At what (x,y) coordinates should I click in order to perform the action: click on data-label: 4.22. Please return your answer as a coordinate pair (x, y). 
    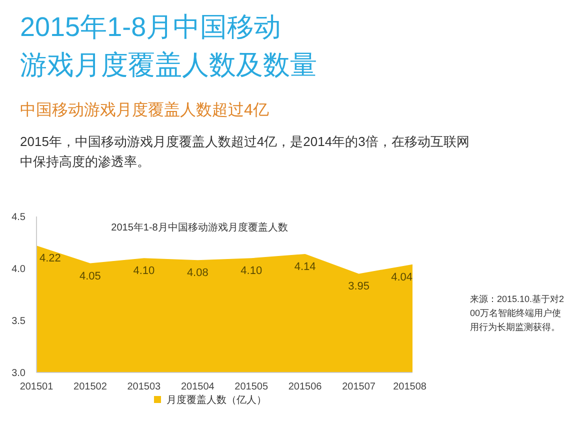
    Looking at the image, I should click on (50, 258).